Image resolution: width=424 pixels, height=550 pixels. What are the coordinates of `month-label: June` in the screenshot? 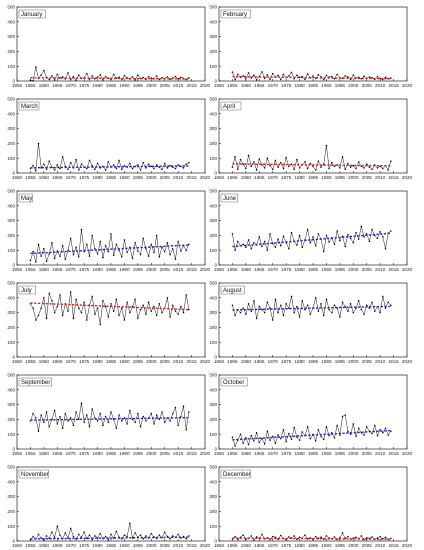 It's located at (230, 199).